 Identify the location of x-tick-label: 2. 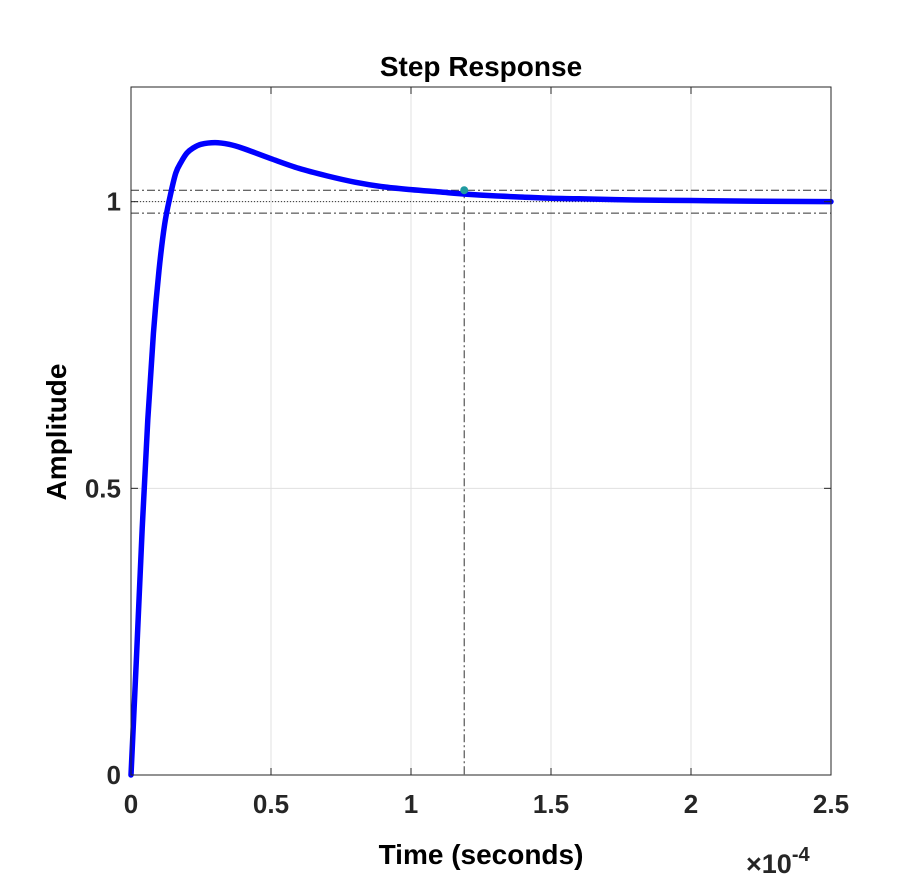
(691, 804).